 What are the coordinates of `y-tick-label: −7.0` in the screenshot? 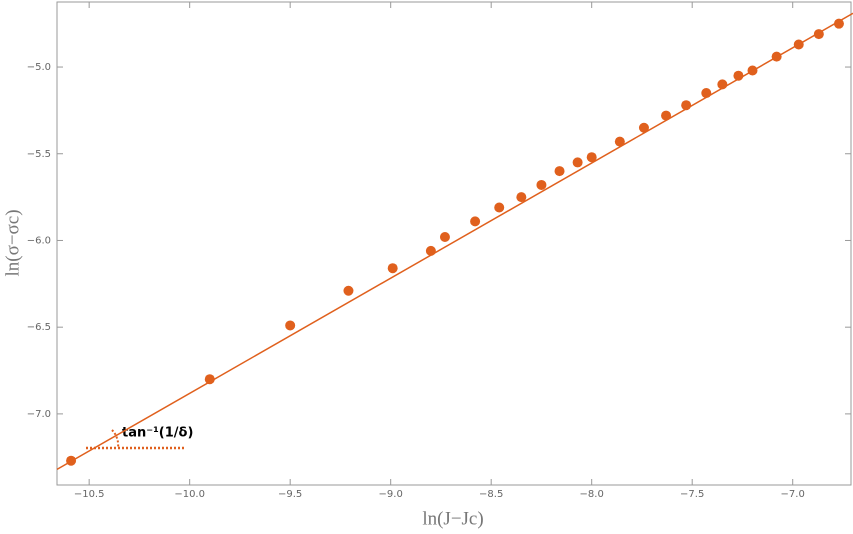 It's located at (39, 414).